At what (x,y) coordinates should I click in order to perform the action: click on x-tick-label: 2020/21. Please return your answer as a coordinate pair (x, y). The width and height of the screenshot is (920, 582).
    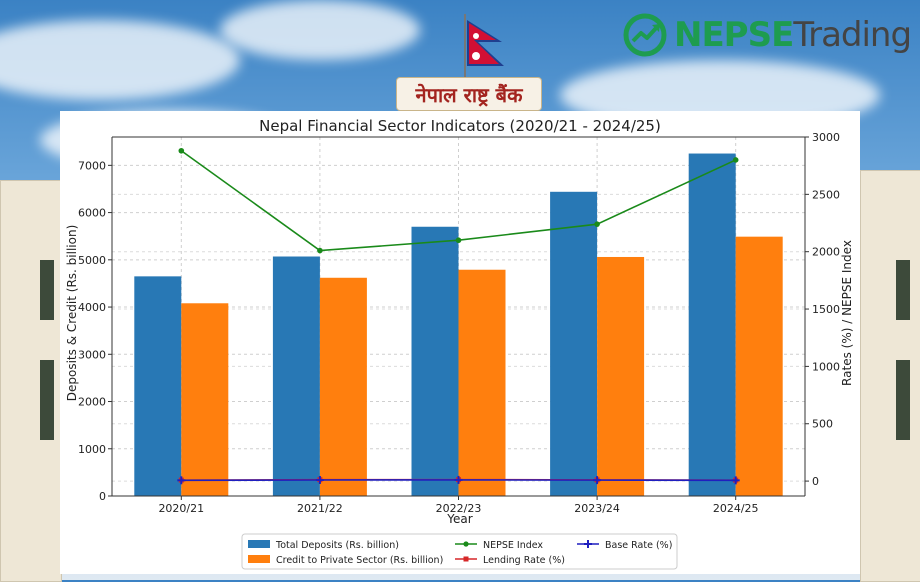
    Looking at the image, I should click on (181, 508).